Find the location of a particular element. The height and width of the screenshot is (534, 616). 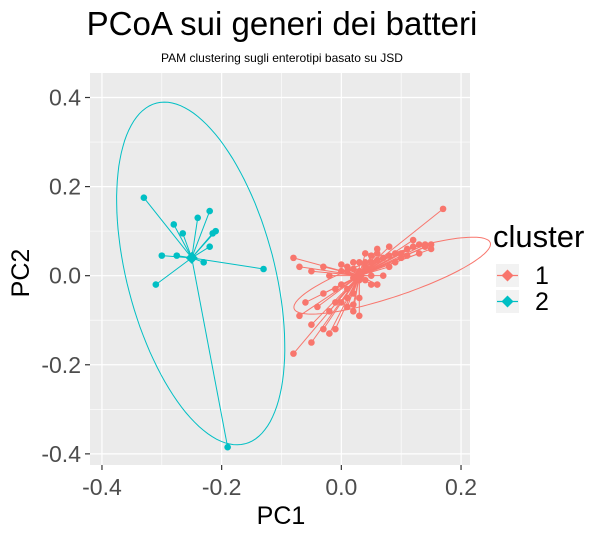

chart-title: PCoA sui generi dei batteri is located at coordinates (282, 23).